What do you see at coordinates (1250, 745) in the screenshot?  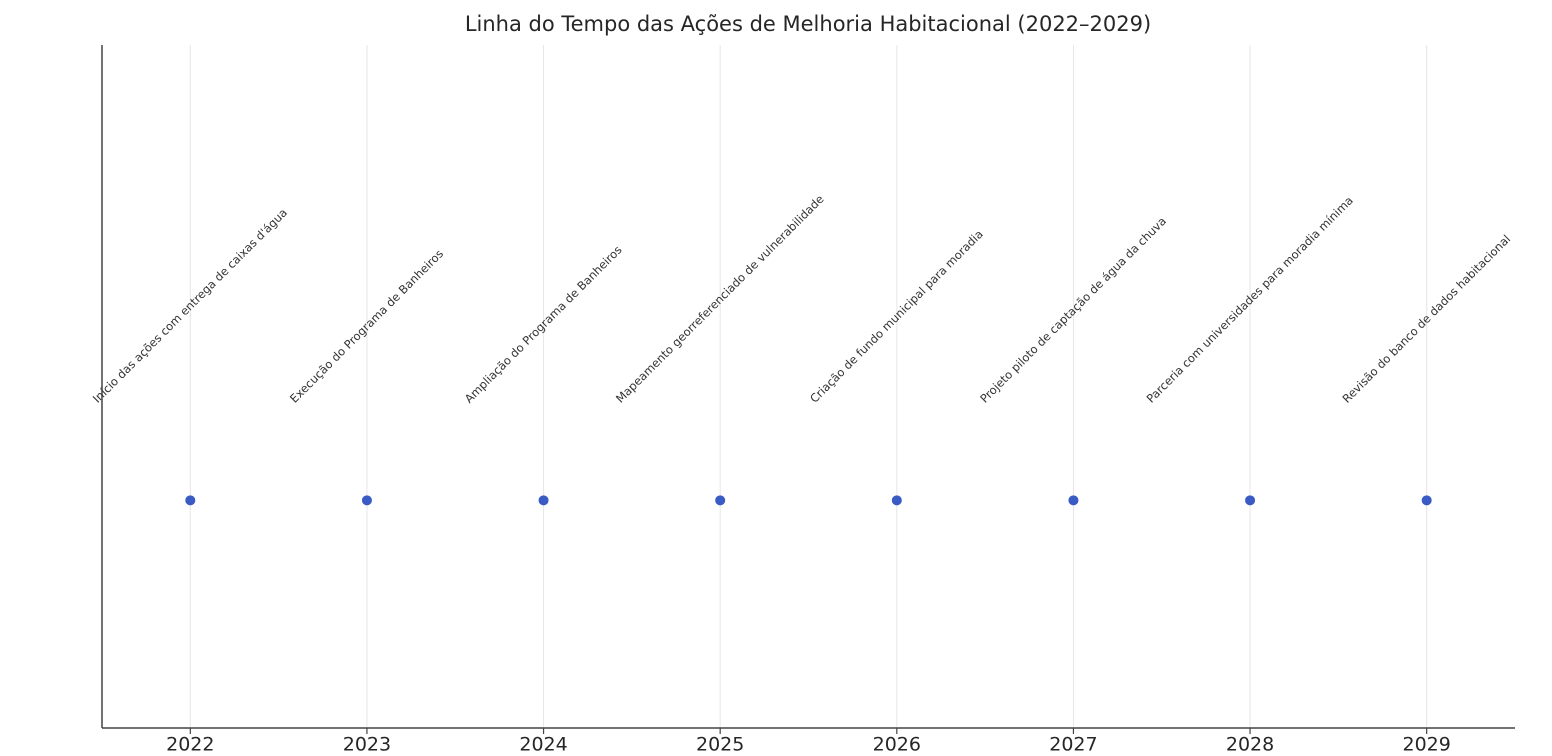 I see `x-tick-label: 2028` at bounding box center [1250, 745].